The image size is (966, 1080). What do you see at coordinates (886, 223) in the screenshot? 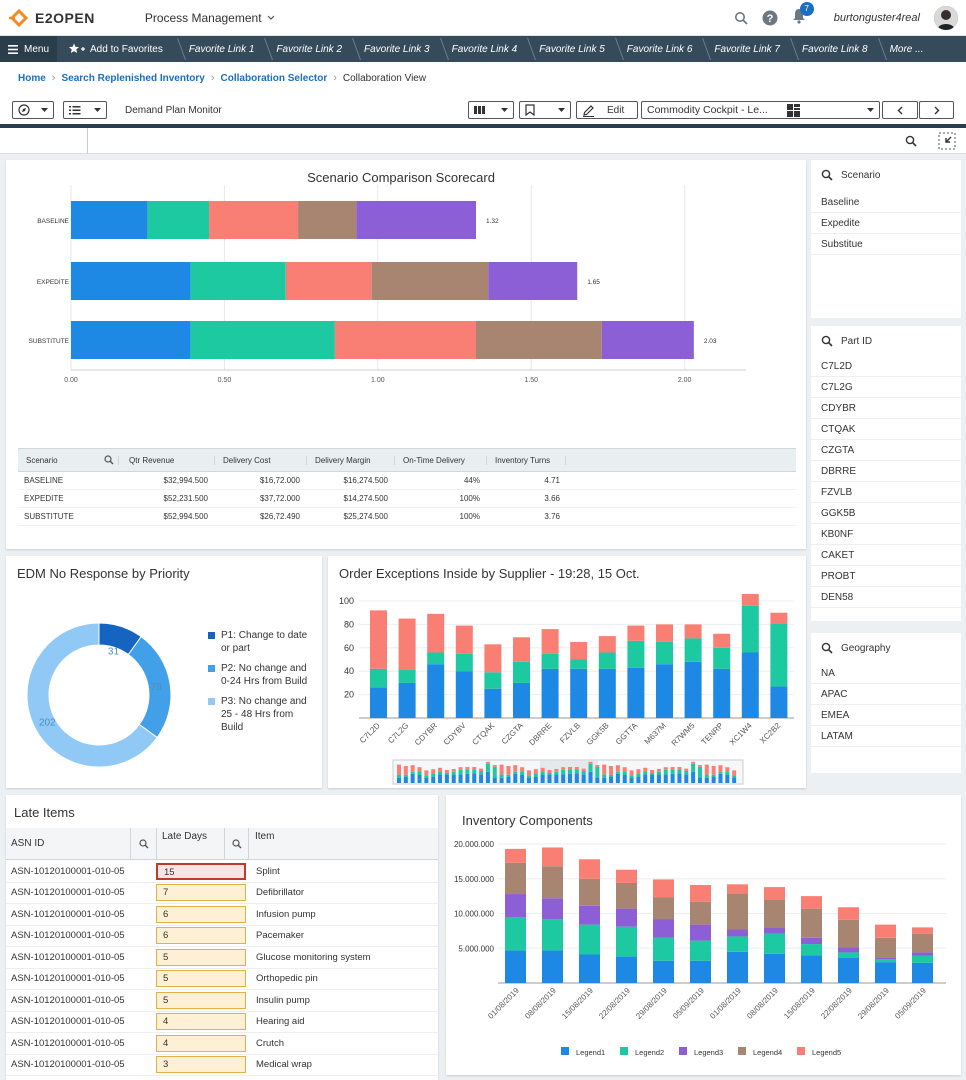
I see `filter-item-expedite: Expedite` at bounding box center [886, 223].